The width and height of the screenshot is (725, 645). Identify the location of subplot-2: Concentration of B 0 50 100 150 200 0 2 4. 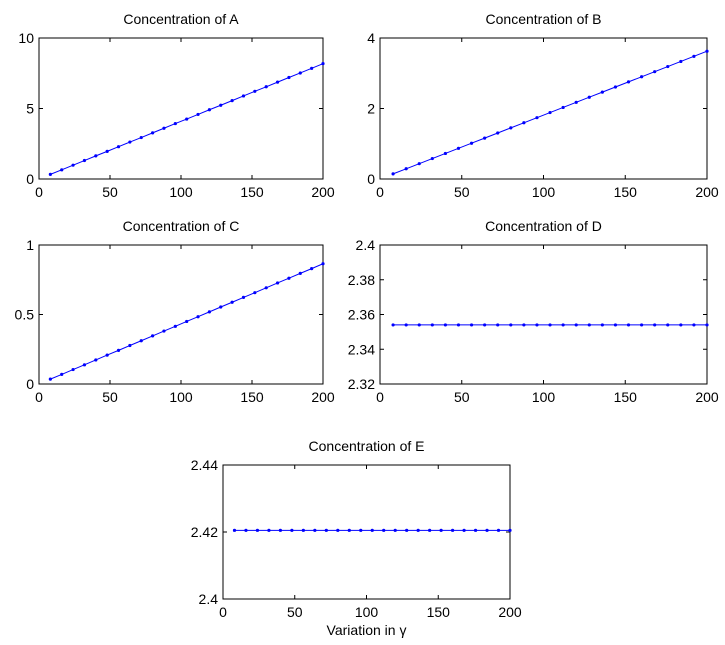
(543, 105).